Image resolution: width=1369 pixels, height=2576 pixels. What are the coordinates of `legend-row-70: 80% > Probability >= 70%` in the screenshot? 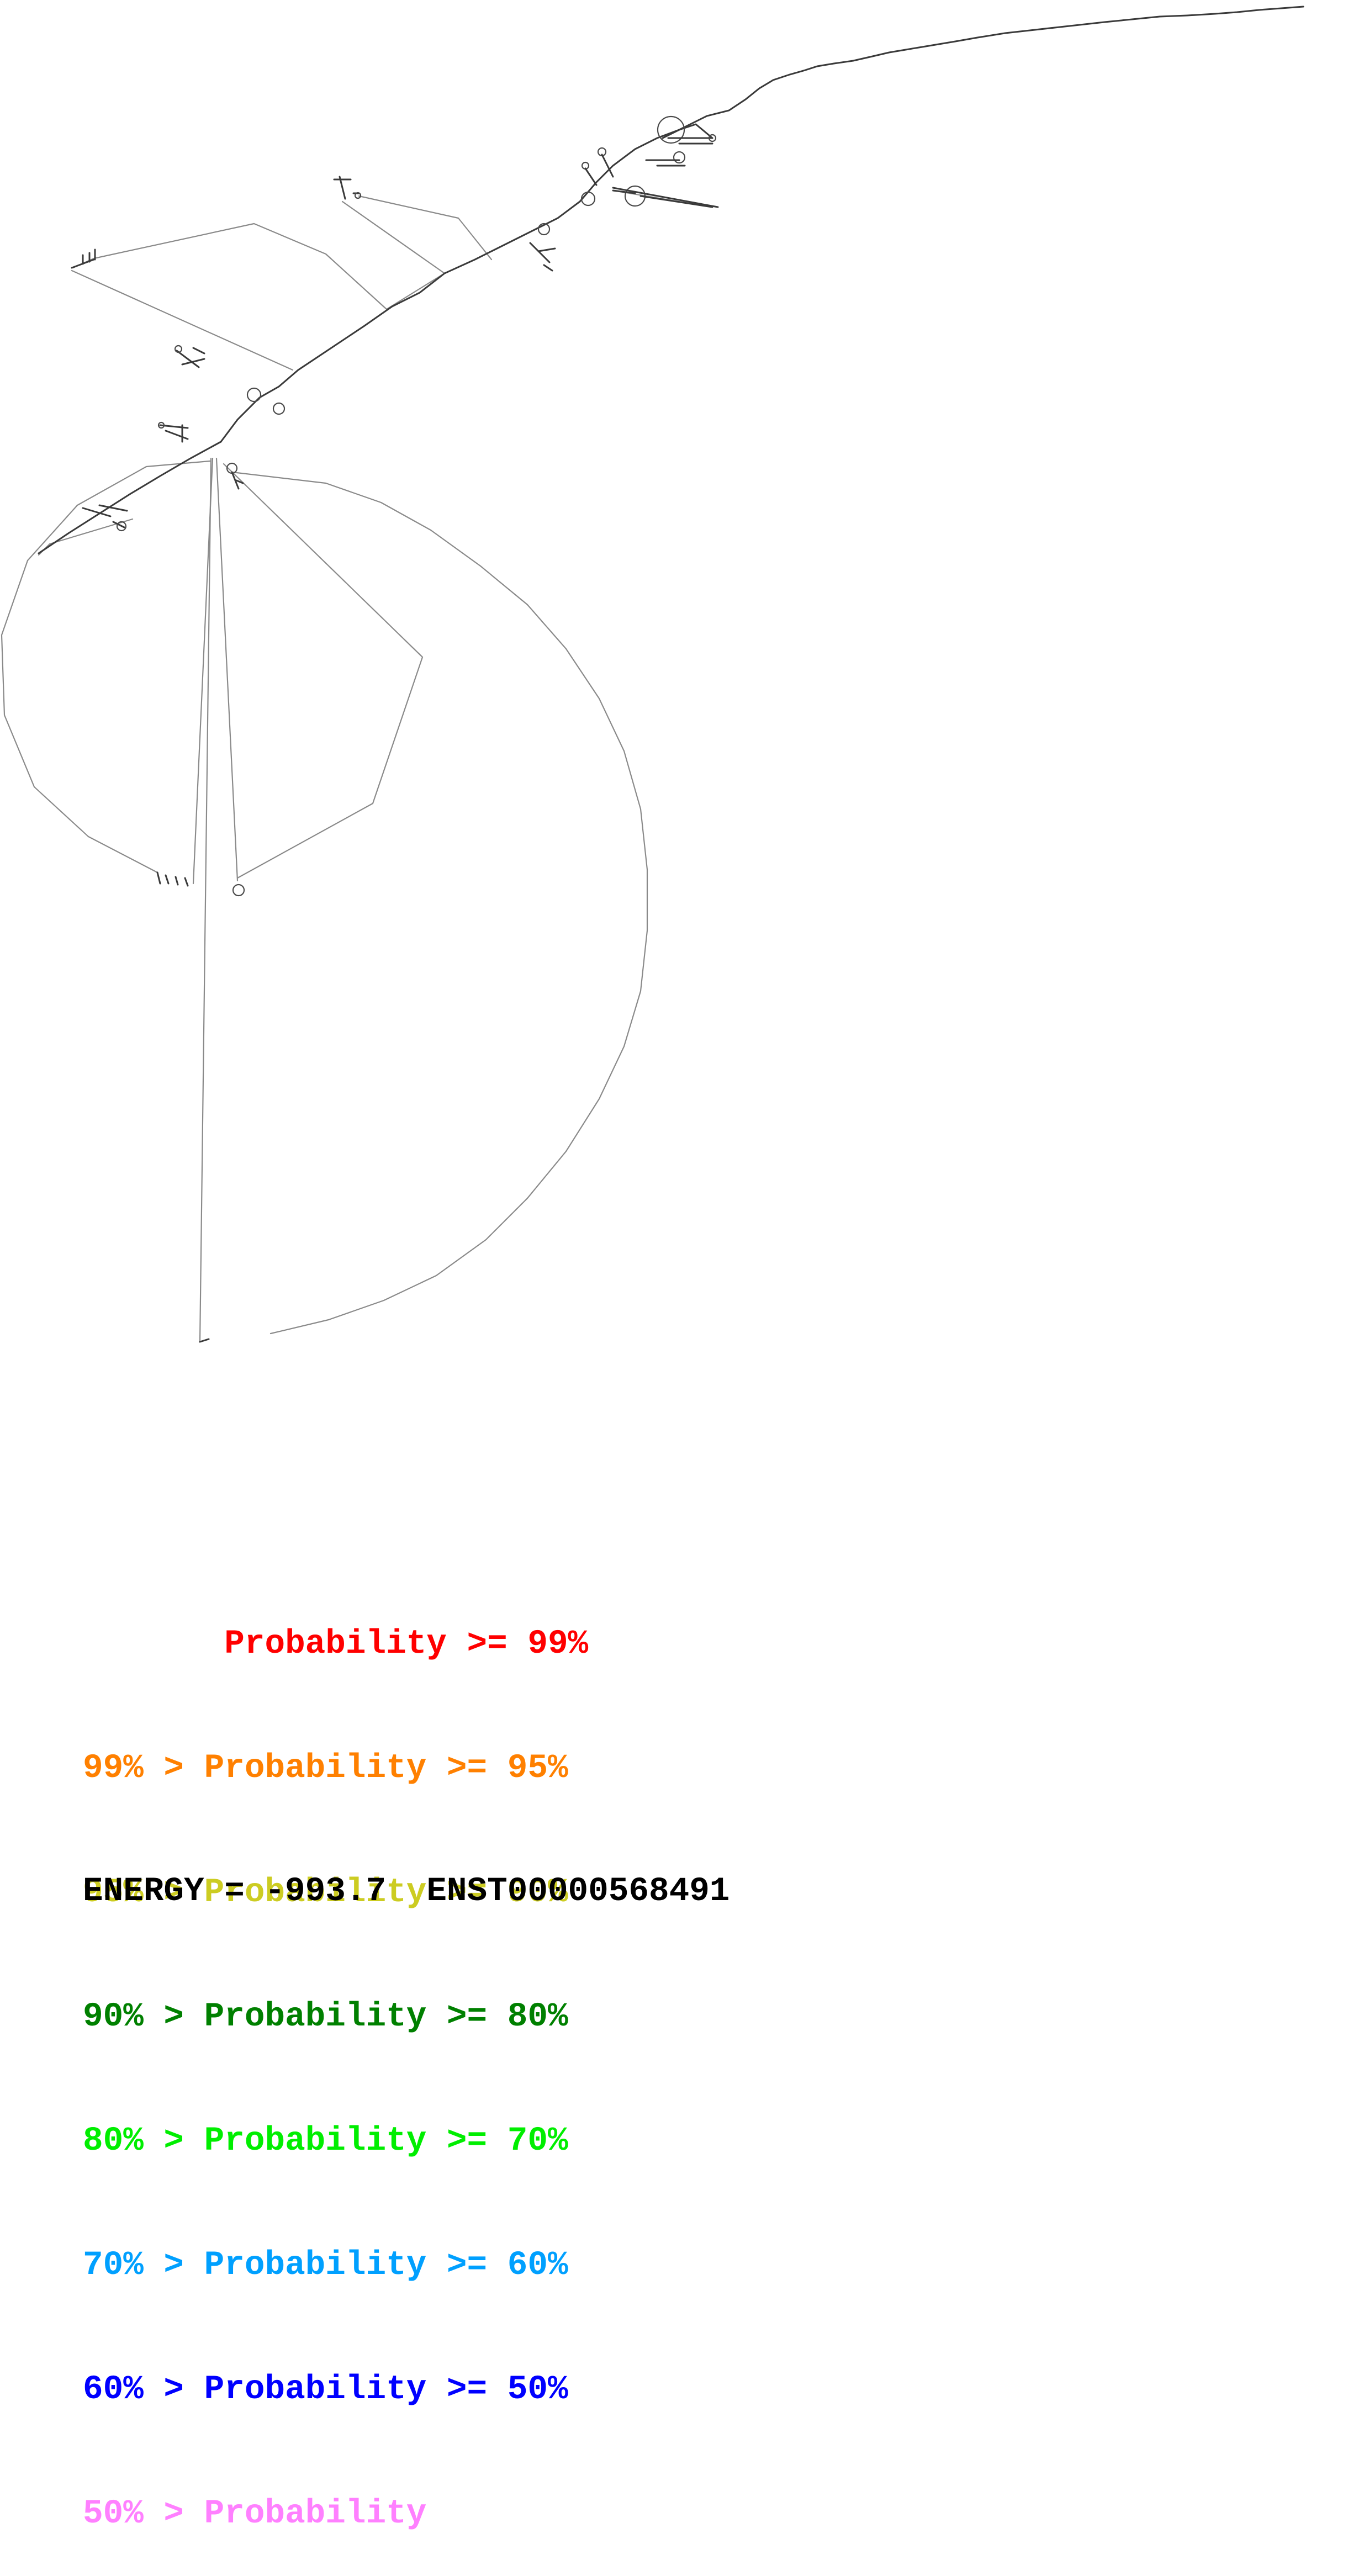 It's located at (335, 2141).